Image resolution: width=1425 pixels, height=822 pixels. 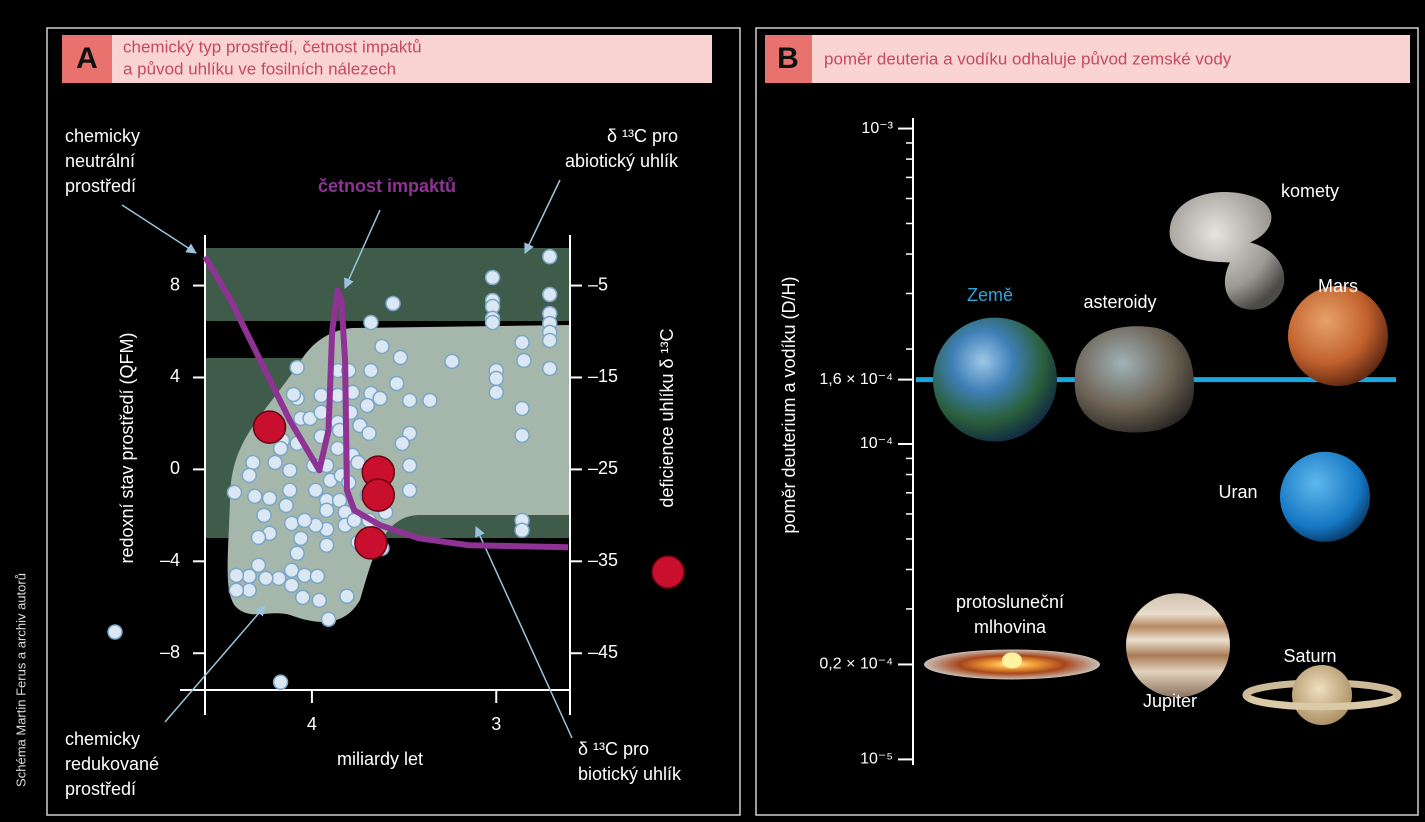 What do you see at coordinates (1010, 602) in the screenshot?
I see `body-label: protosluneční` at bounding box center [1010, 602].